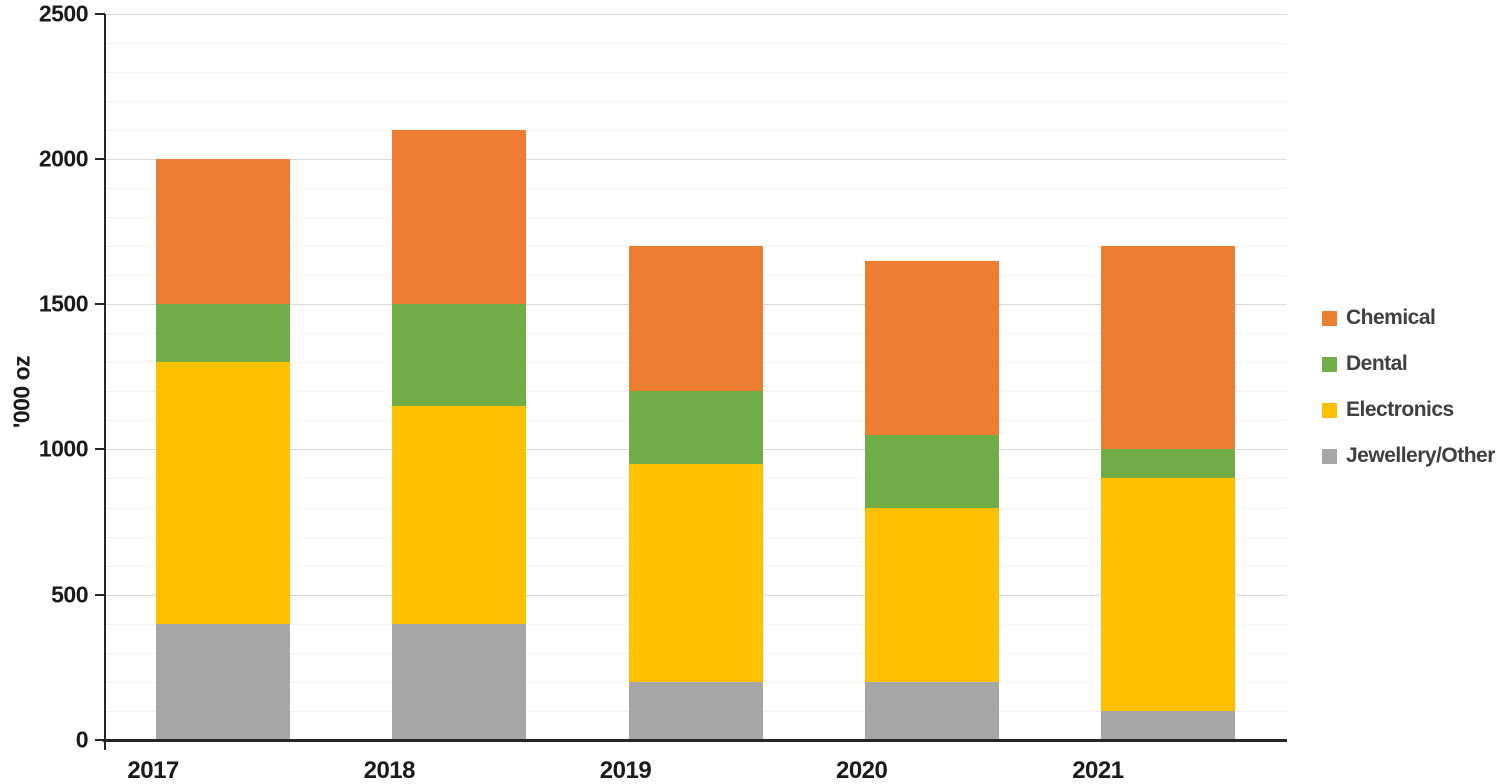 Image resolution: width=1505 pixels, height=784 pixels. I want to click on bar-segment-chemical-2021, so click(1167, 347).